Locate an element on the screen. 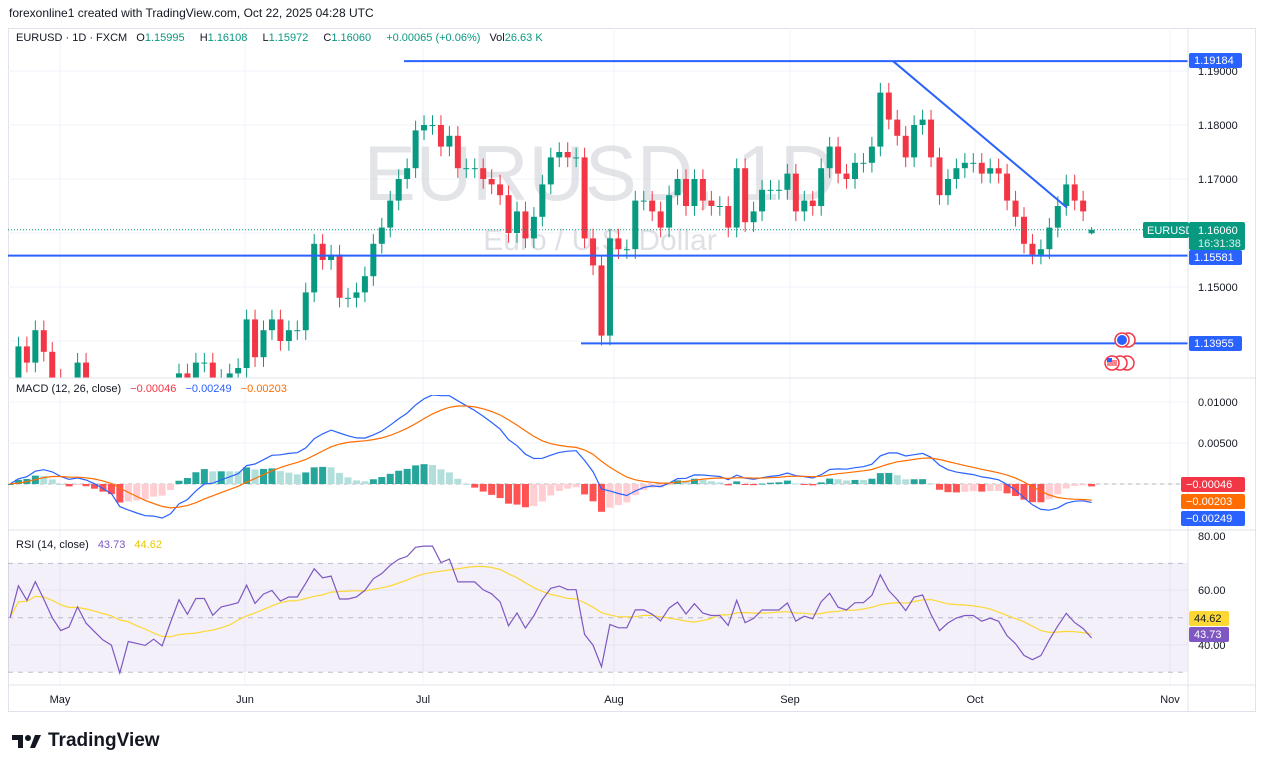 The image size is (1264, 768). low-label: L is located at coordinates (265, 38).